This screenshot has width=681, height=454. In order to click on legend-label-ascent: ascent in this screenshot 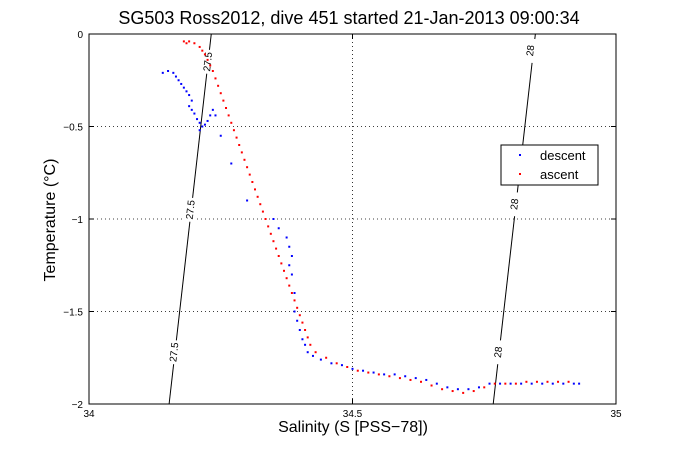, I will do `click(559, 174)`.